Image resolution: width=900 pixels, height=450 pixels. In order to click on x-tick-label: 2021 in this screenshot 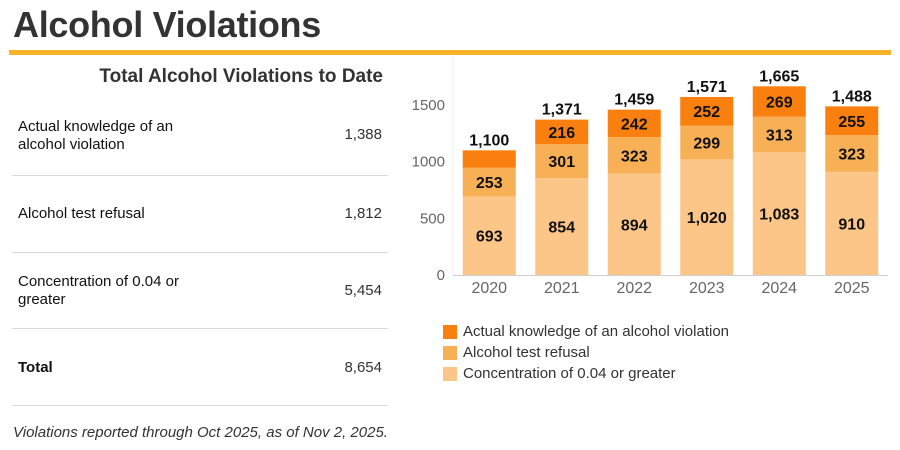, I will do `click(562, 288)`.